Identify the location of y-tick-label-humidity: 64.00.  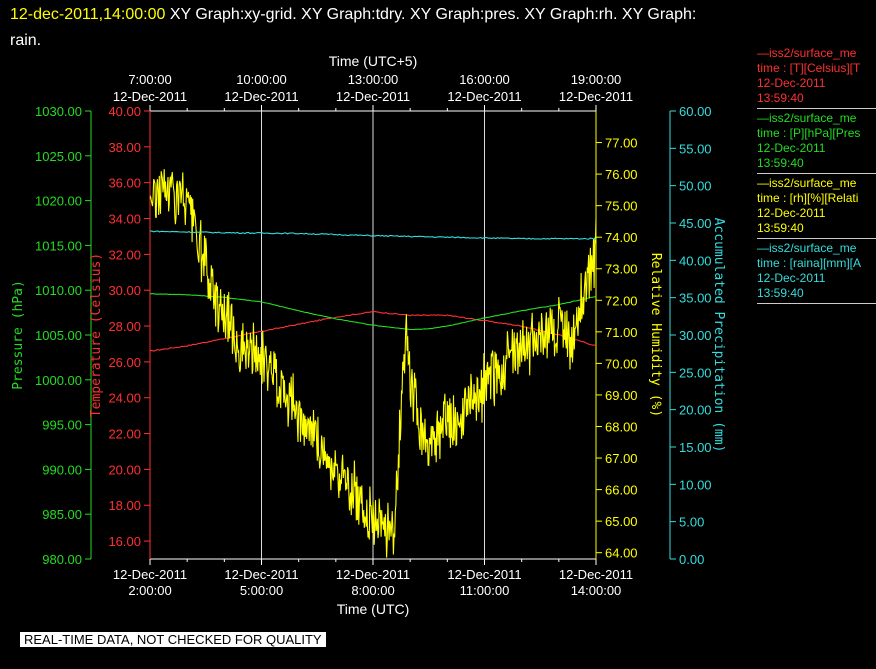
(621, 553).